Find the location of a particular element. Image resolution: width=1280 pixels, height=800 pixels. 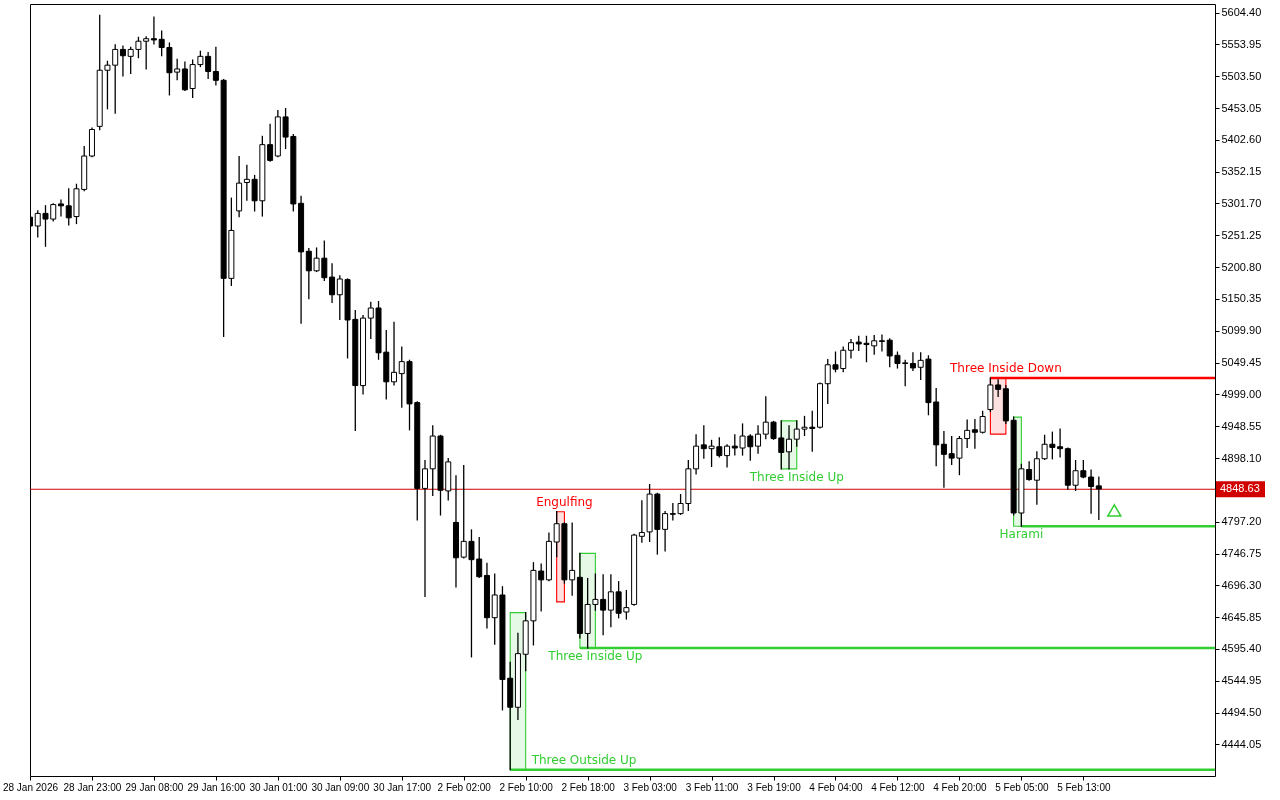

x-tick-label: 30 Jan 09:00 is located at coordinates (340, 787).